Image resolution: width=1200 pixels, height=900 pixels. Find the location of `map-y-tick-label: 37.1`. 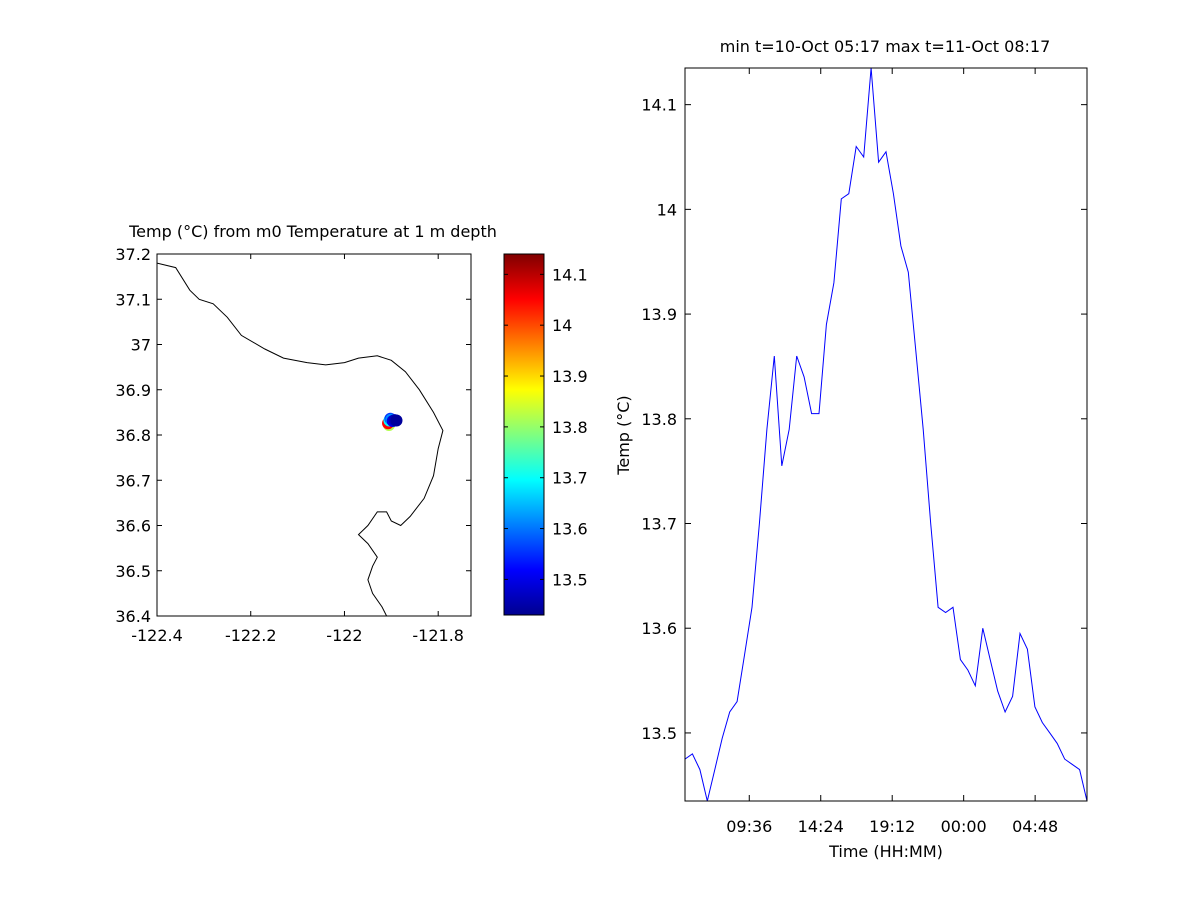

map-y-tick-label: 37.1 is located at coordinates (133, 299).